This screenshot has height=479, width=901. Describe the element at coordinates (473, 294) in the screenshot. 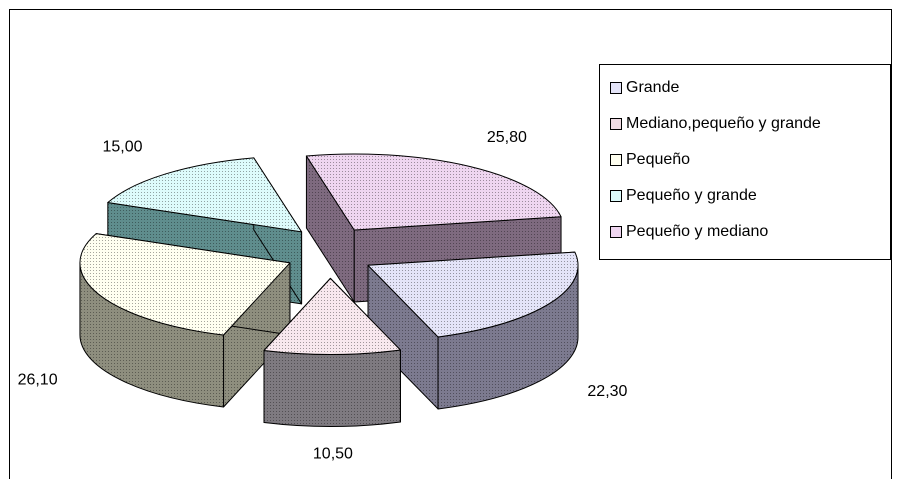

I see `slice-1-top-hatch` at that location.